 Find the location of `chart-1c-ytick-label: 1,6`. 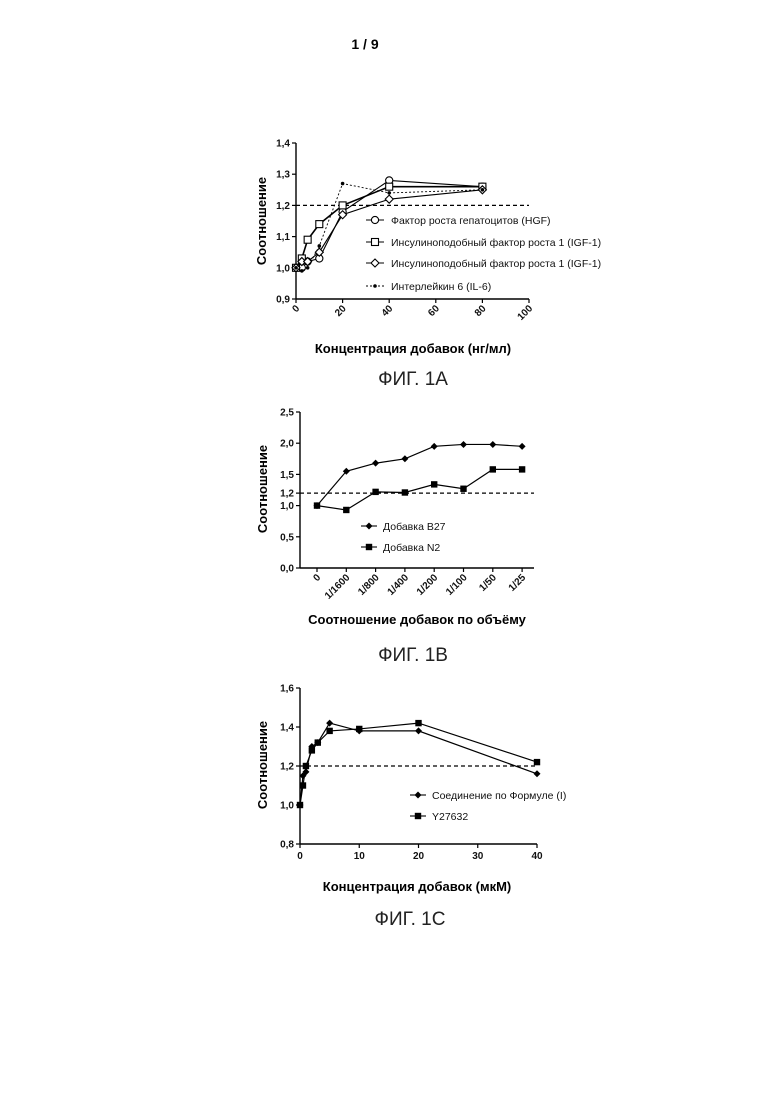

chart-1c-ytick-label: 1,6 is located at coordinates (287, 689).